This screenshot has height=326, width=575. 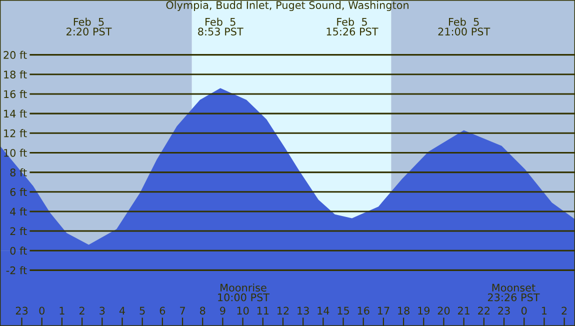 What do you see at coordinates (15, 74) in the screenshot?
I see `y-tick-label: 18 ft` at bounding box center [15, 74].